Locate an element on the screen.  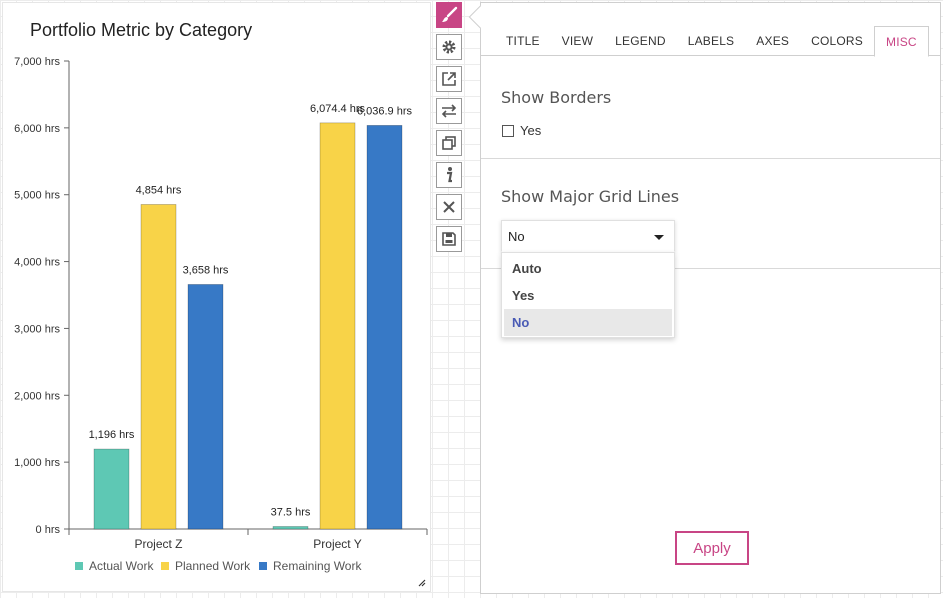
apply-button: Apply is located at coordinates (712, 548).